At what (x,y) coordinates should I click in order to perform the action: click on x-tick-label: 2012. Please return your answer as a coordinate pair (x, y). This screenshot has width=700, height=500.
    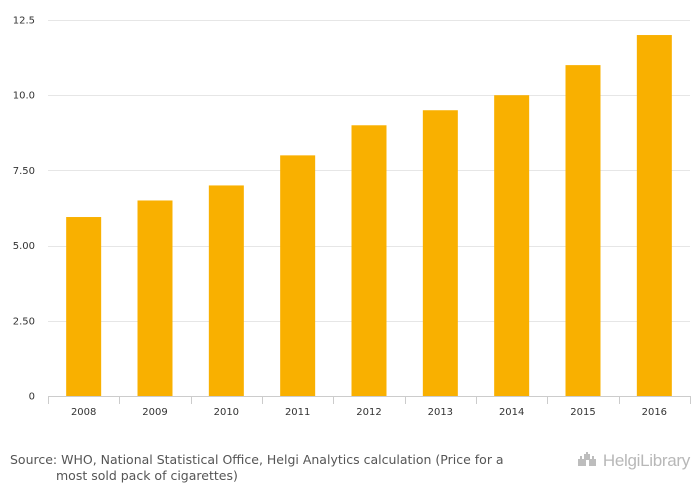
    Looking at the image, I should click on (368, 412).